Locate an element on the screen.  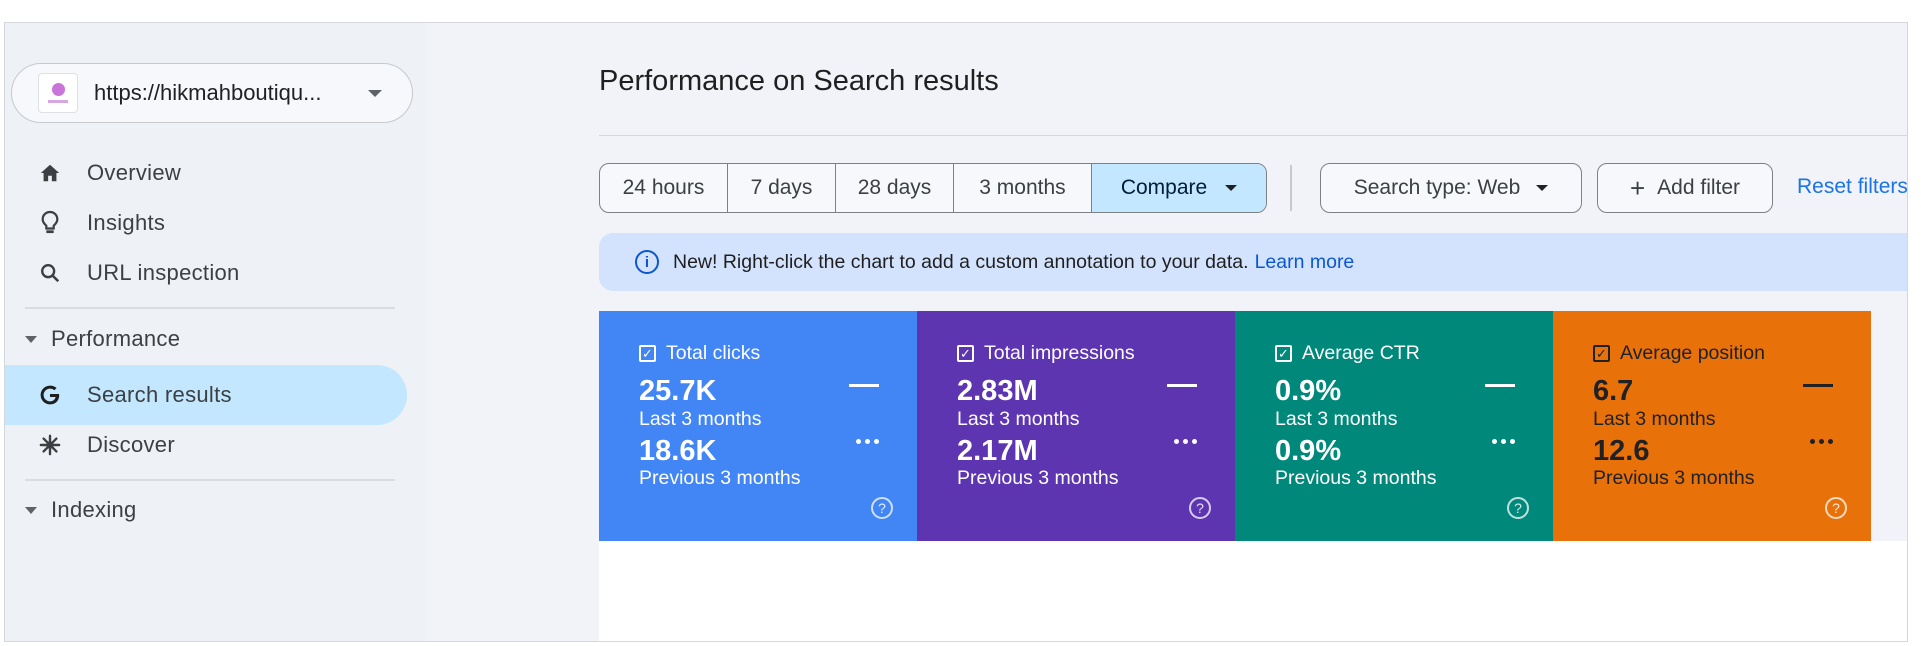
add-filter-label: Add filter is located at coordinates (1699, 187).